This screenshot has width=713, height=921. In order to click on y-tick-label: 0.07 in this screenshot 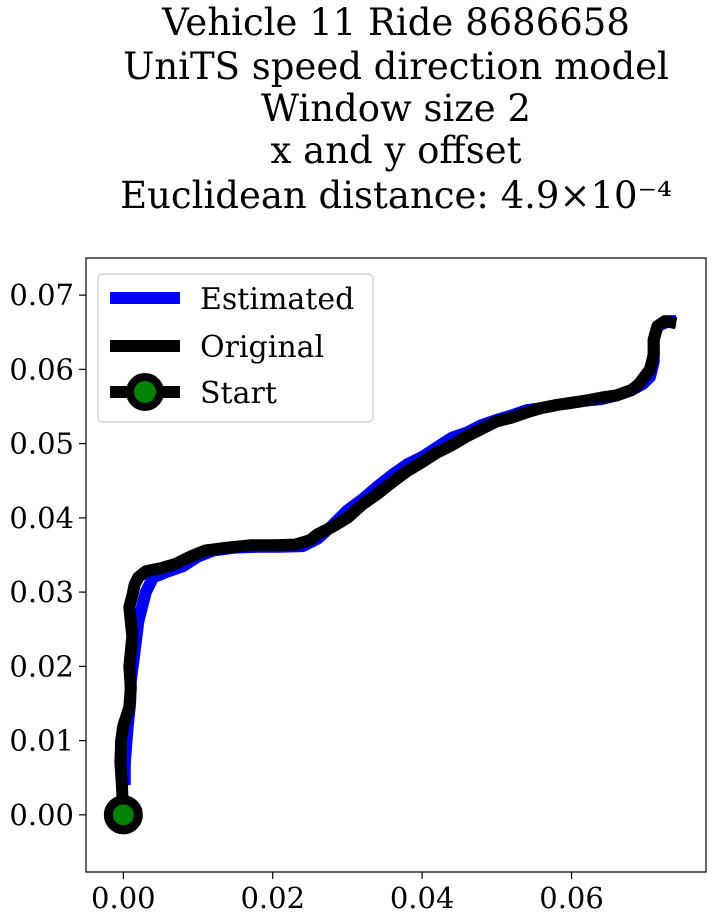, I will do `click(41, 295)`.